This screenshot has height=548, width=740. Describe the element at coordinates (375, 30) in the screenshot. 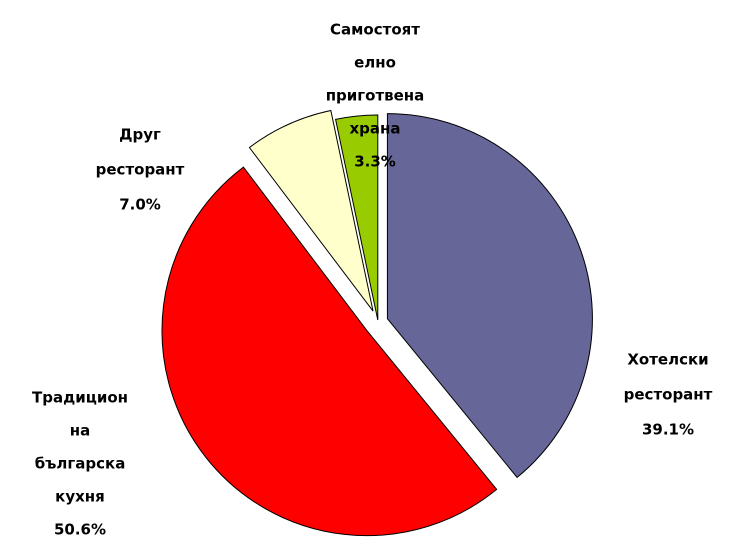

I see `slice-label: Самостоят` at that location.